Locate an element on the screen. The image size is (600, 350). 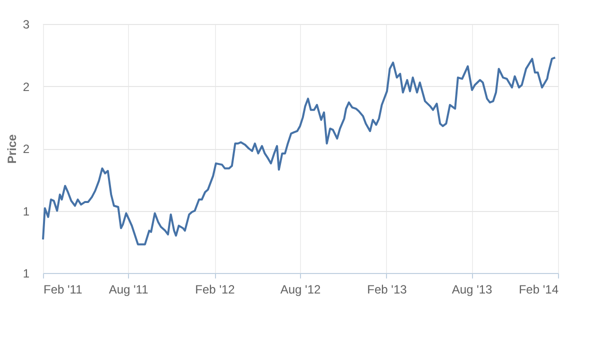
y-tick-label: 3 is located at coordinates (26, 25).